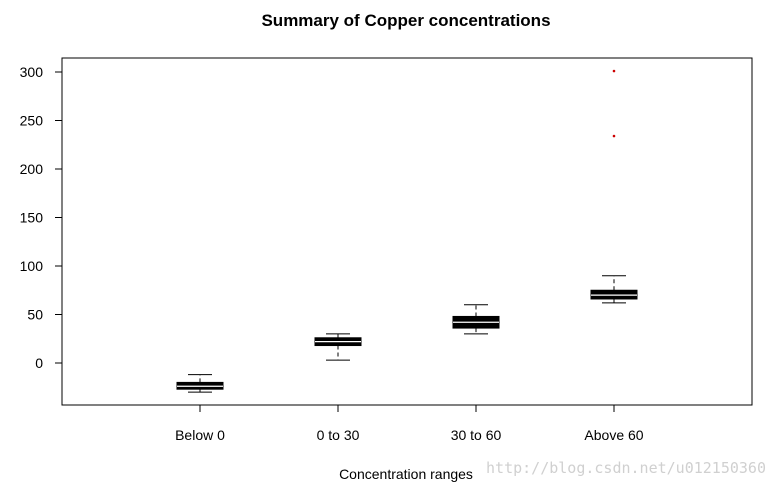 The height and width of the screenshot is (489, 777). What do you see at coordinates (200, 435) in the screenshot?
I see `x-tick-label: Below 0` at bounding box center [200, 435].